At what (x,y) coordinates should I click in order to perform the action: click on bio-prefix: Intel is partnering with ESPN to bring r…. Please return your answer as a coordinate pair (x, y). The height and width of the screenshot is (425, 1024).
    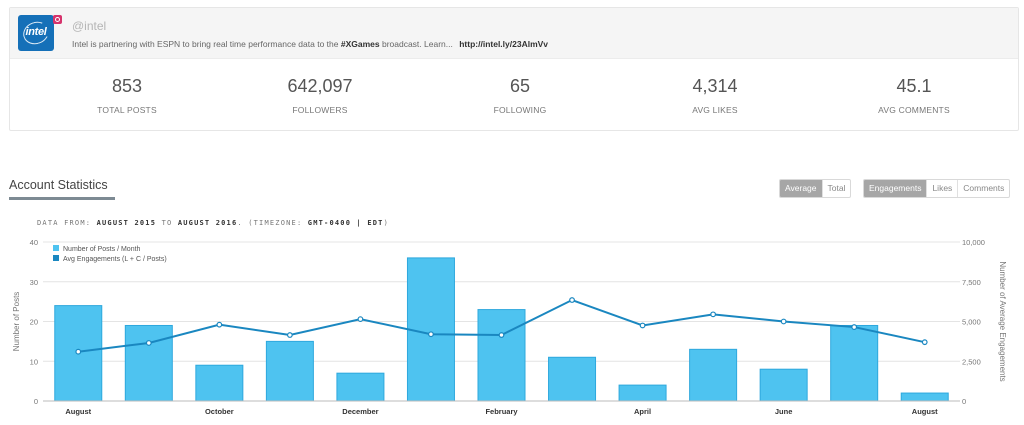
    Looking at the image, I should click on (205, 44).